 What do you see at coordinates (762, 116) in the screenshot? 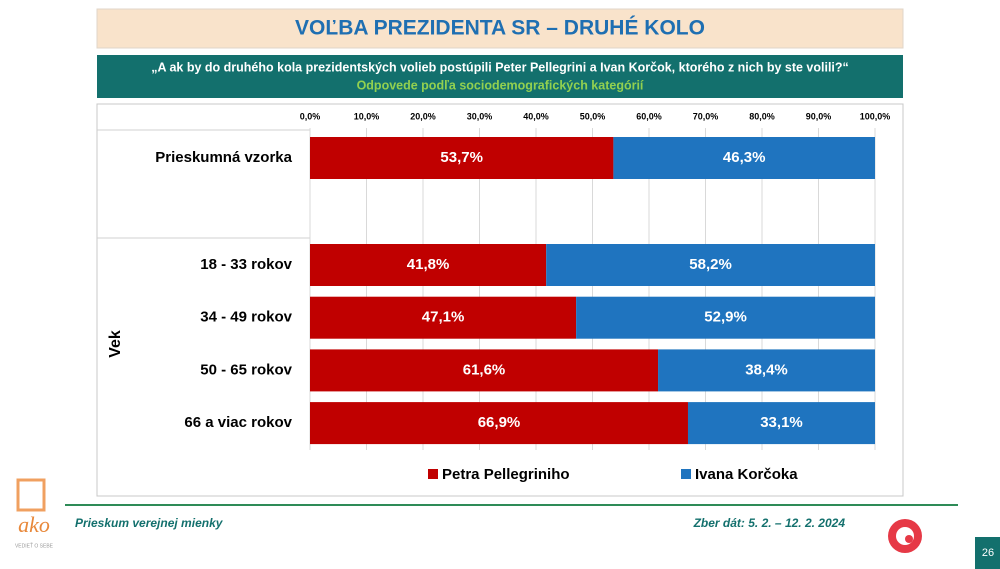
I see `x-tick-label: 80,0%` at bounding box center [762, 116].